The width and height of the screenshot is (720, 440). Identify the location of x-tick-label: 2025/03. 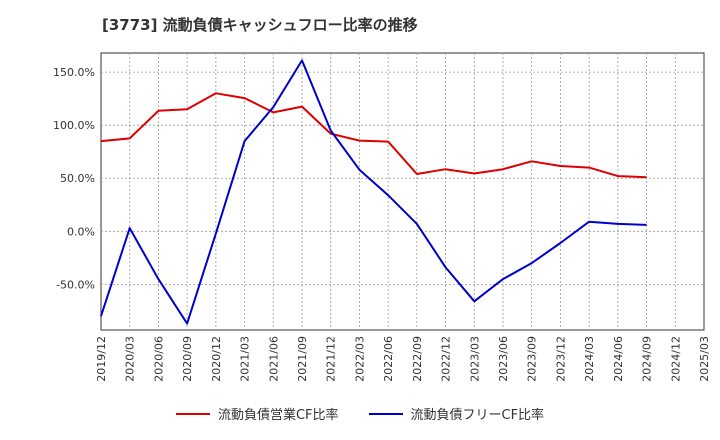
(704, 359).